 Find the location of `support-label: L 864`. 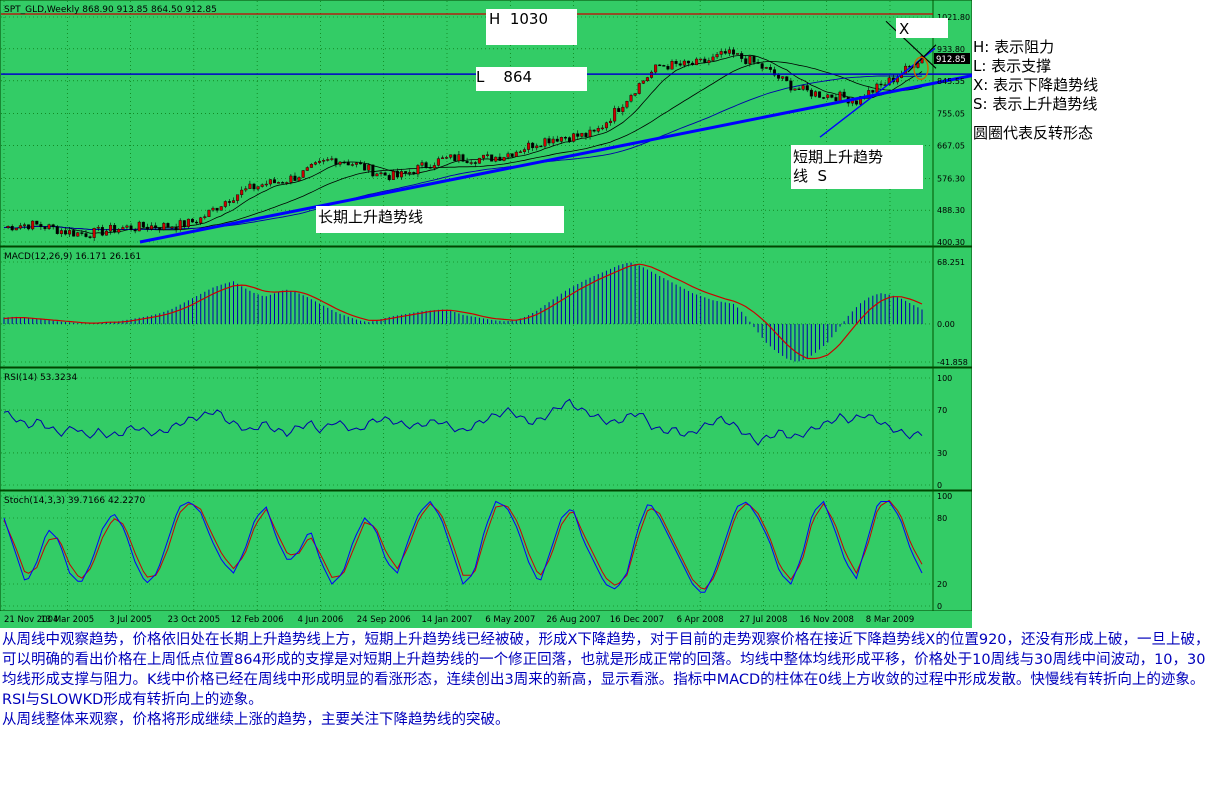

support-label: L 864 is located at coordinates (504, 77).